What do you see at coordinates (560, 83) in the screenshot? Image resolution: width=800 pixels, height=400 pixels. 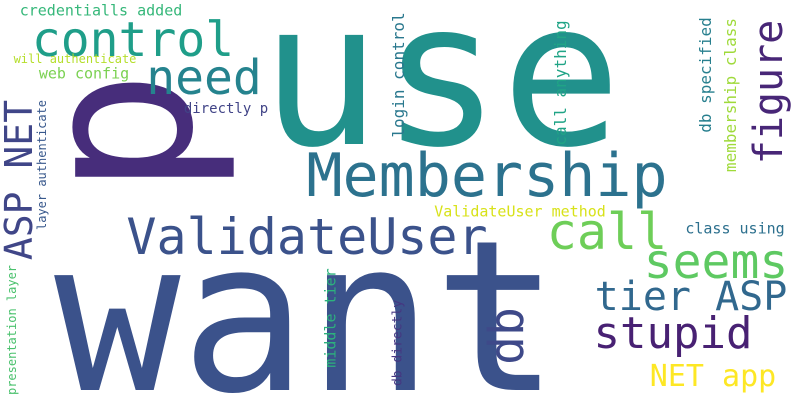 I see `word-call-anything: call anything` at bounding box center [560, 83].